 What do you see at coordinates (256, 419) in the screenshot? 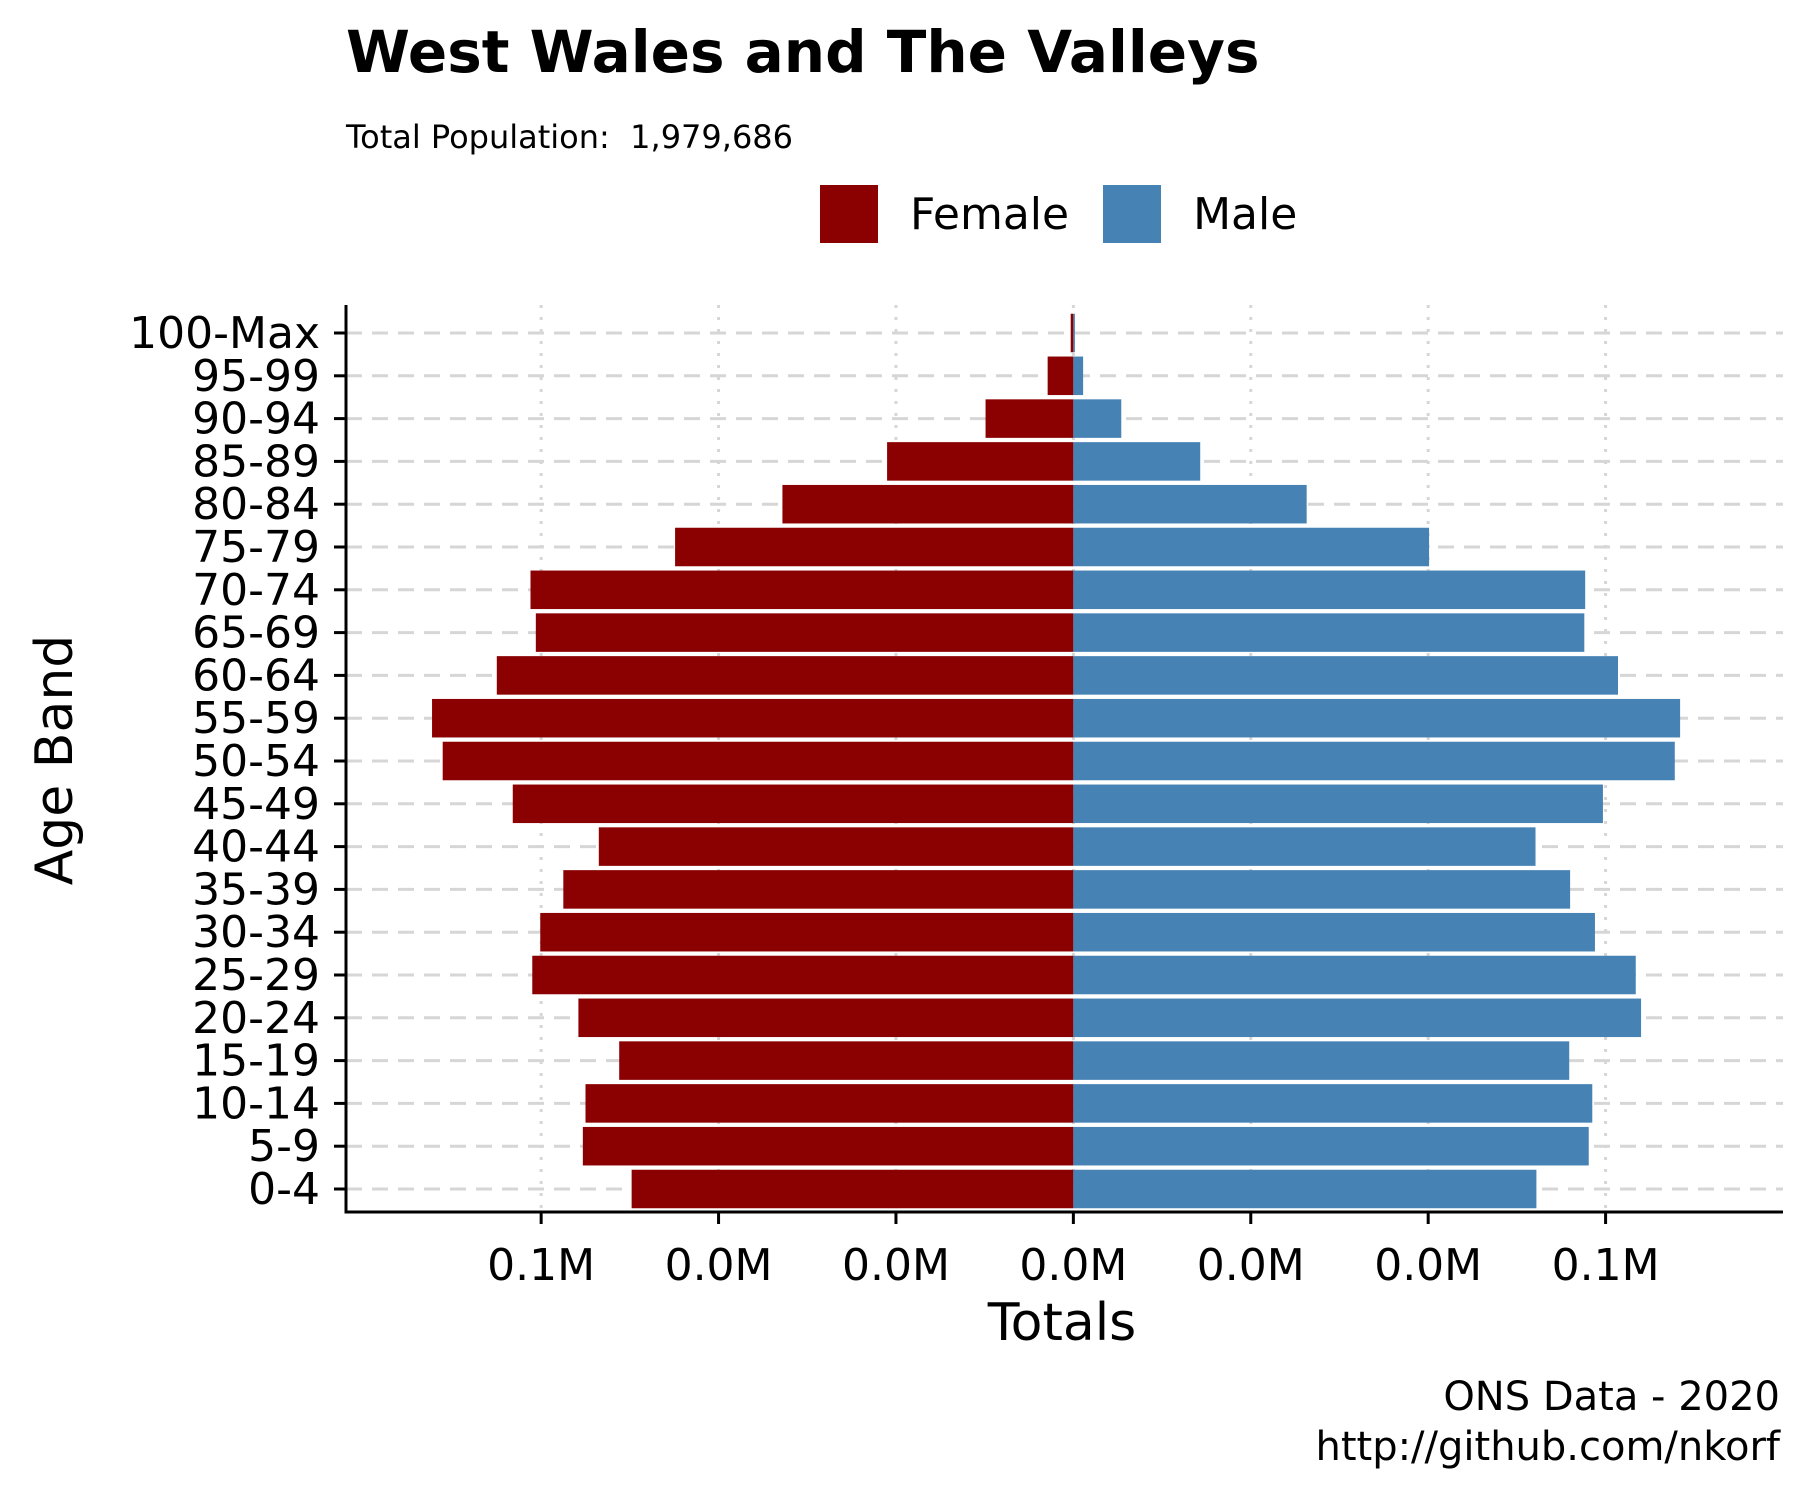
I see `y-tick-label: 90-94` at bounding box center [256, 419].